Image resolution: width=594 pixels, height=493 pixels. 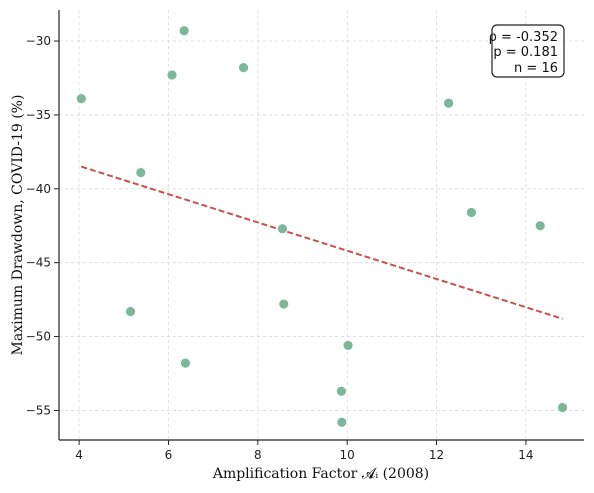 I want to click on y-tick-label: −30, so click(x=38, y=41).